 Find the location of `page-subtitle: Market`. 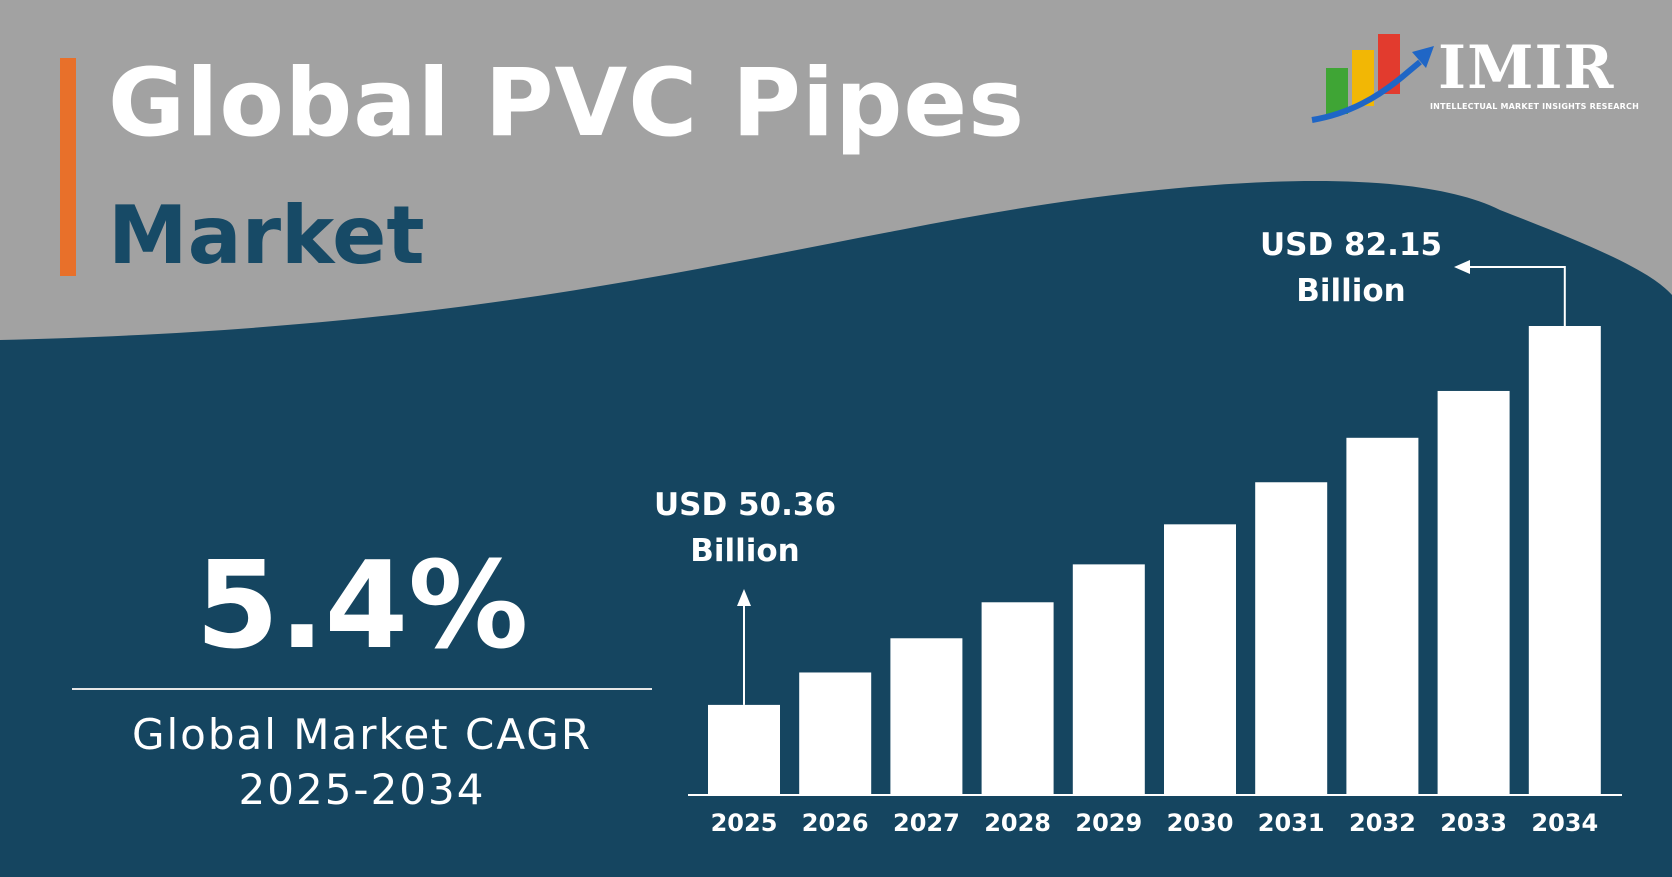

page-subtitle: Market is located at coordinates (266, 235).